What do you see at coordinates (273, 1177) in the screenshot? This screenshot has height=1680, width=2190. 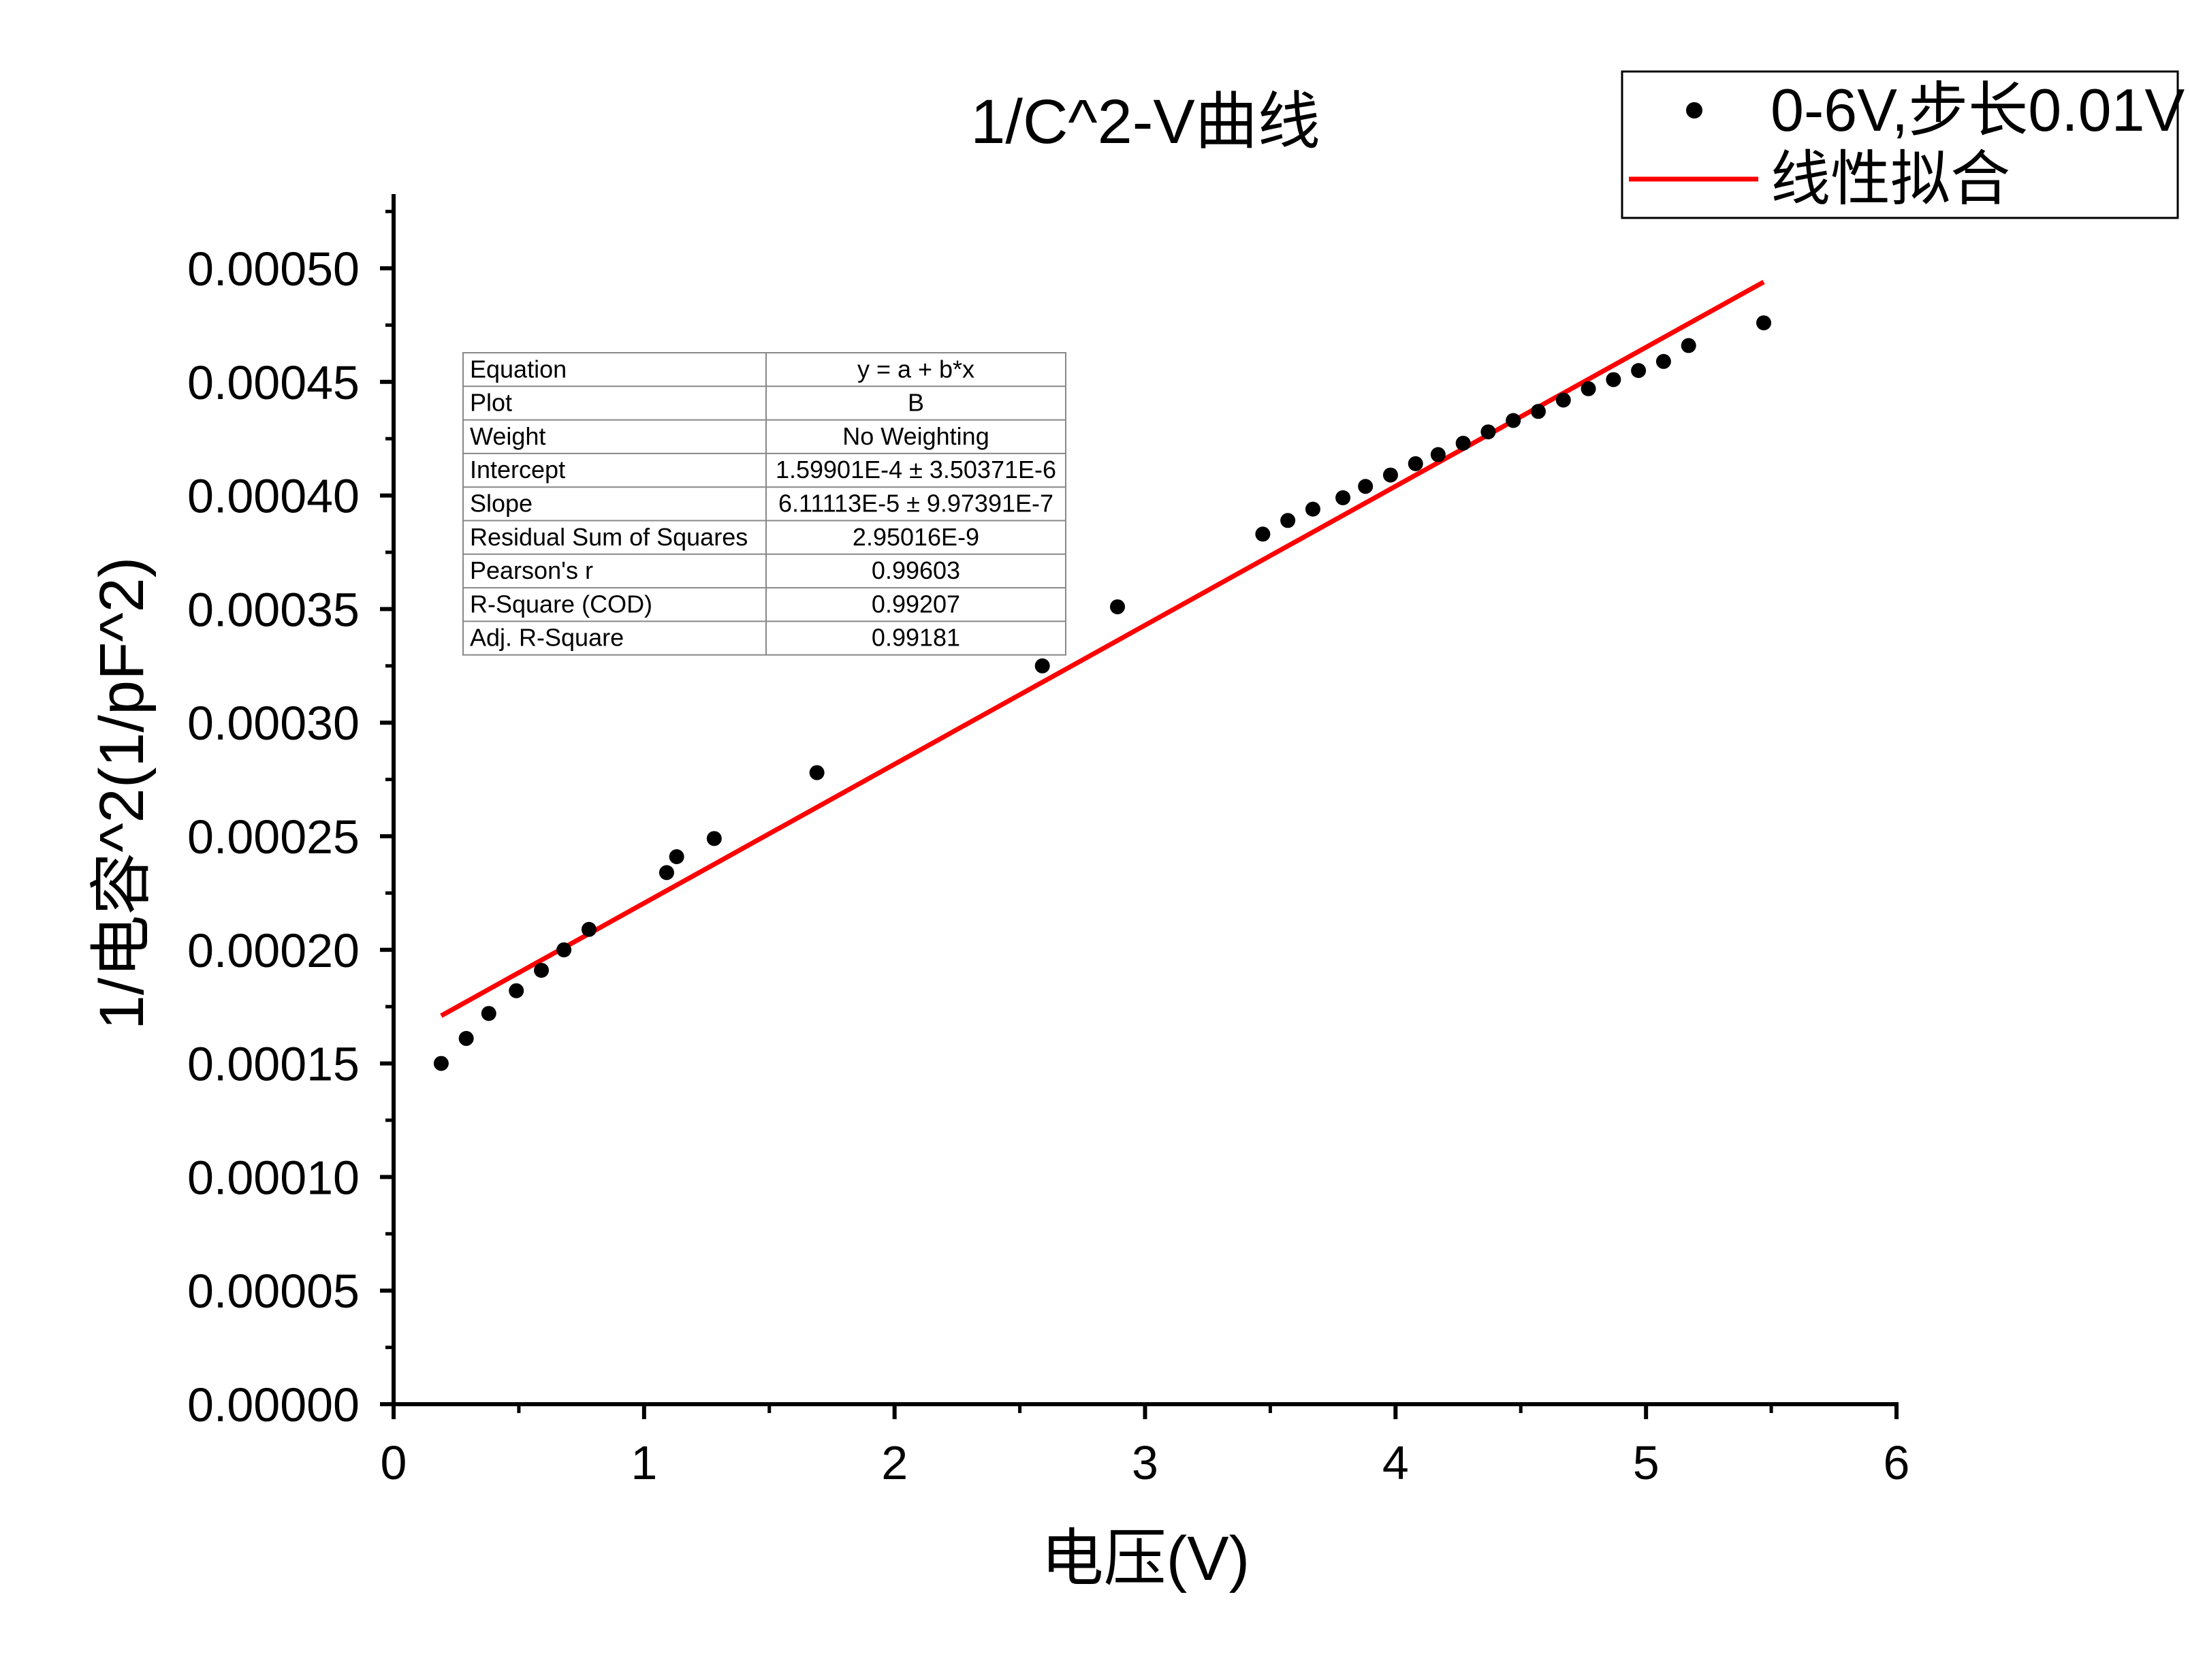 I see `y-tick-label: 0.00010` at bounding box center [273, 1177].